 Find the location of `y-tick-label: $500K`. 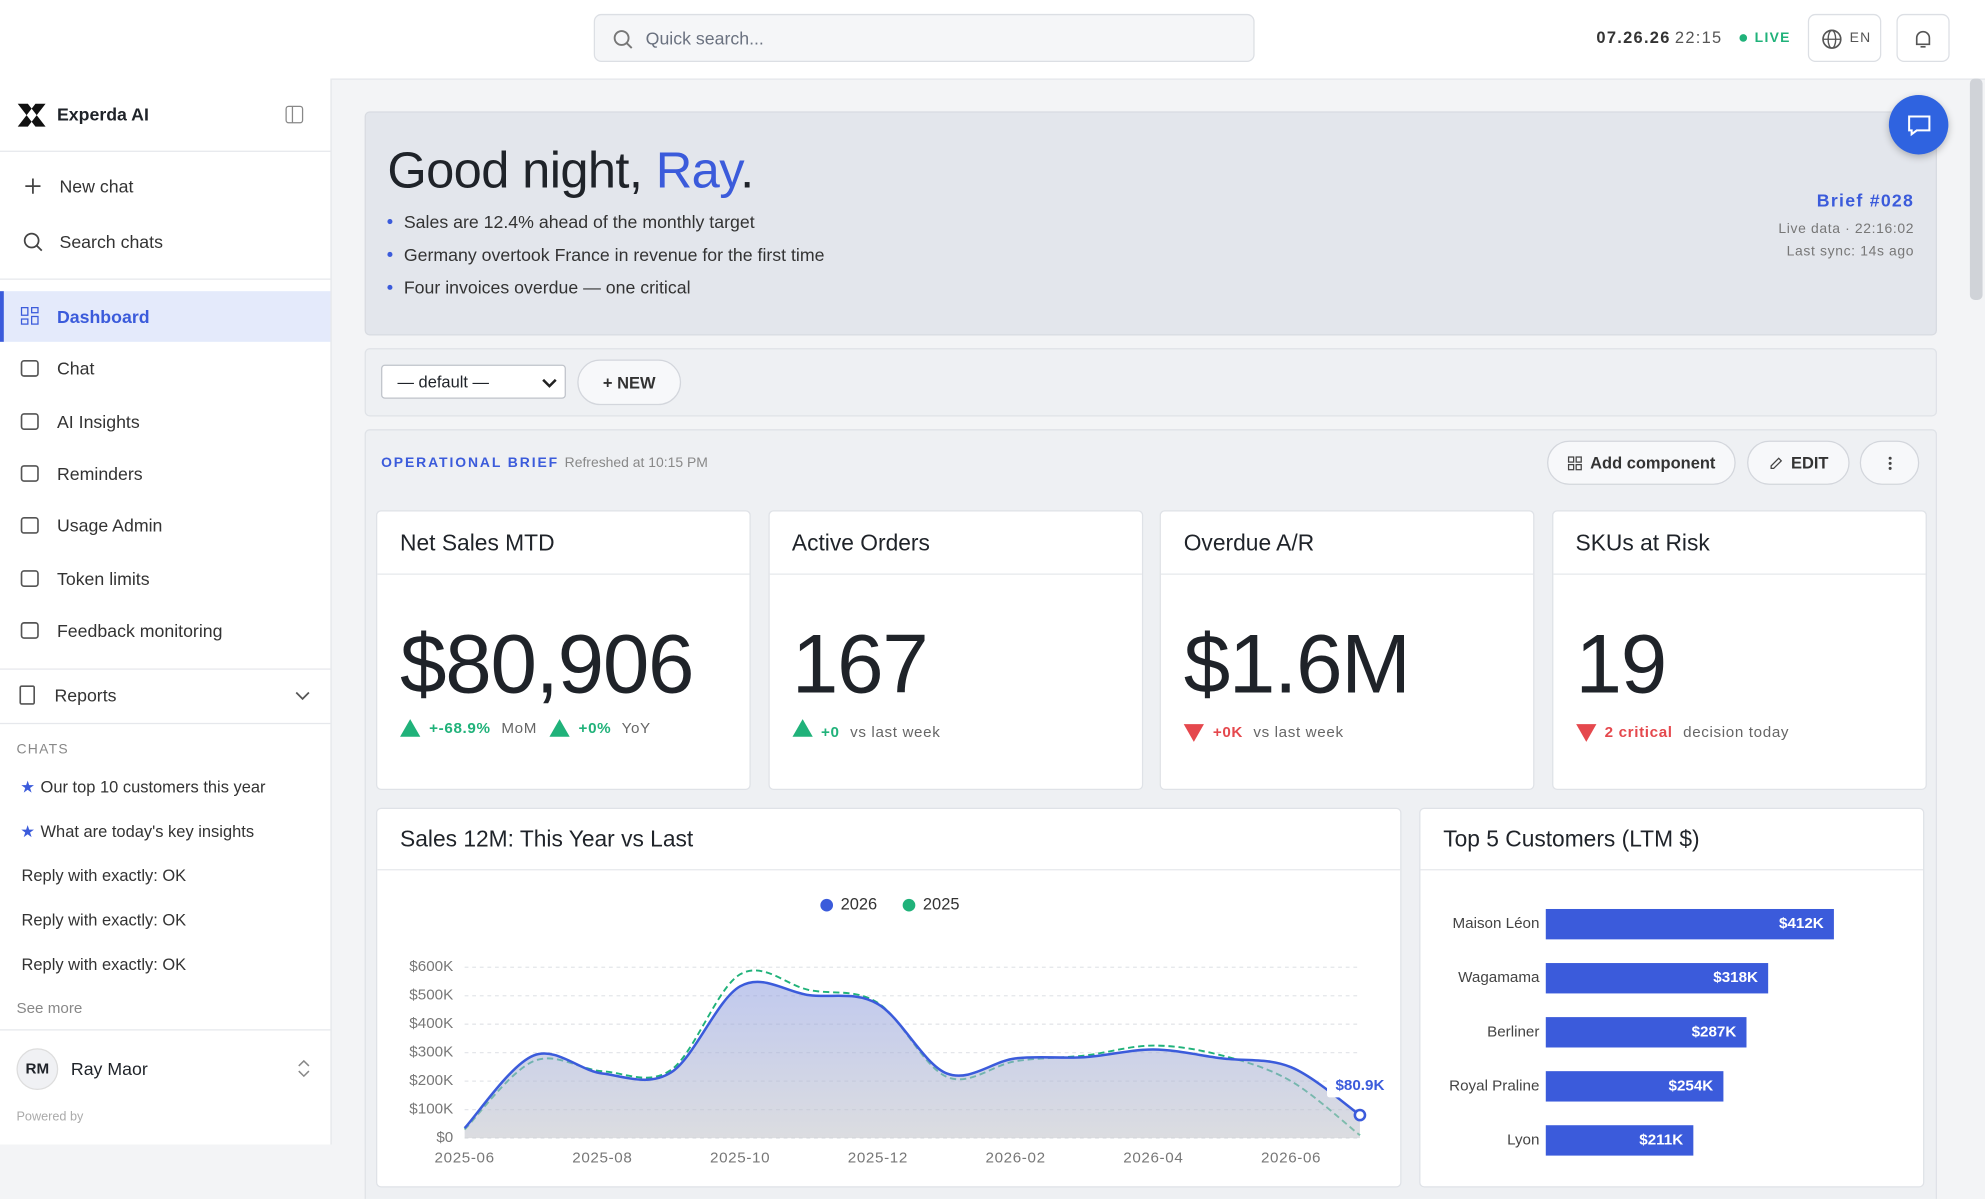

y-tick-label: $500K is located at coordinates (431, 995).